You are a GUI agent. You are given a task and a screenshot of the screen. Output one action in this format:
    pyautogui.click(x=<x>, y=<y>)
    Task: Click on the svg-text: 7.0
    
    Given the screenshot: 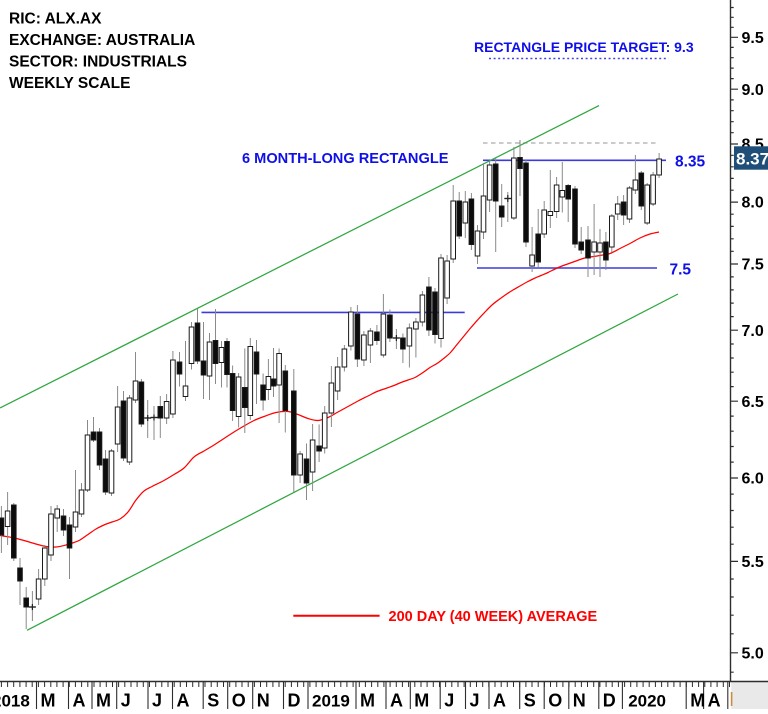 What is the action you would take?
    pyautogui.click(x=753, y=331)
    